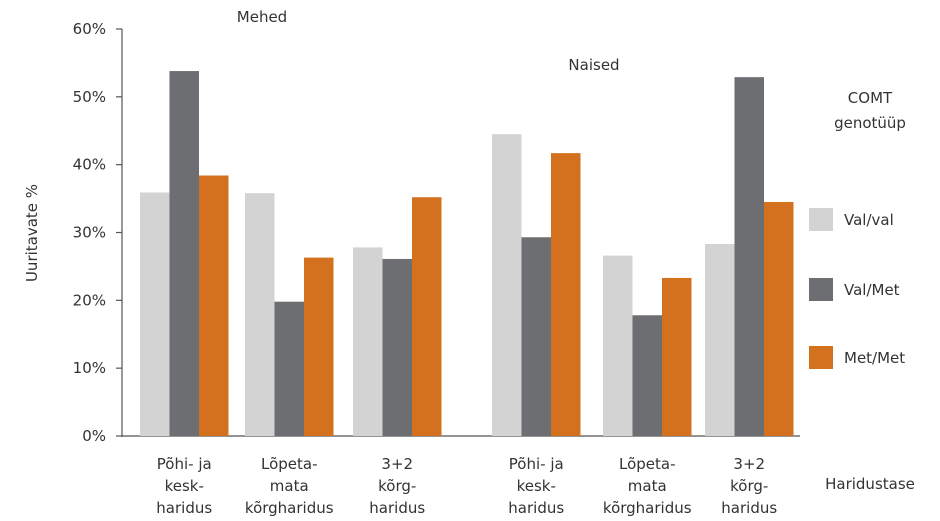 The width and height of the screenshot is (940, 521). What do you see at coordinates (89, 29) in the screenshot?
I see `y-tick-label: 60%` at bounding box center [89, 29].